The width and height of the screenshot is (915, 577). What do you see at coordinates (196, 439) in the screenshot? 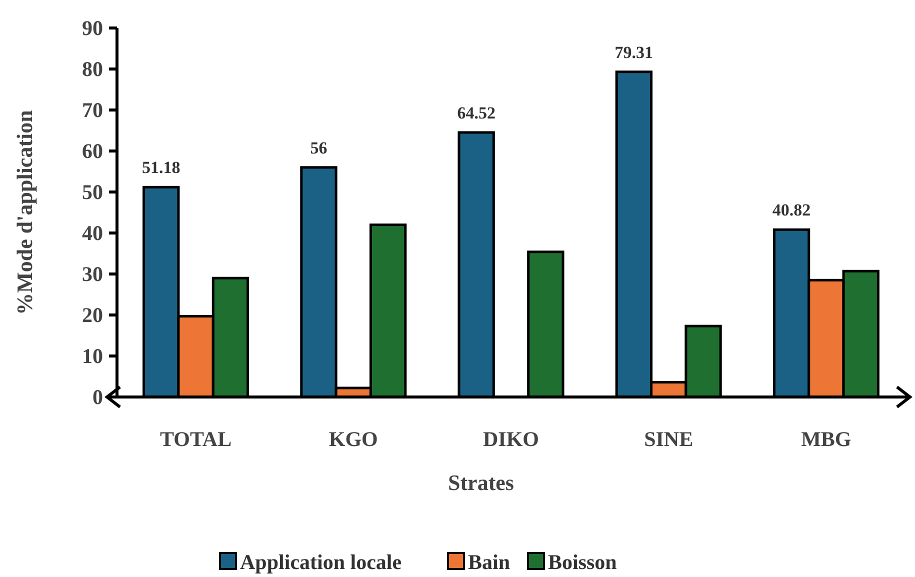
I see `x-tick-label: TOTAL` at bounding box center [196, 439].